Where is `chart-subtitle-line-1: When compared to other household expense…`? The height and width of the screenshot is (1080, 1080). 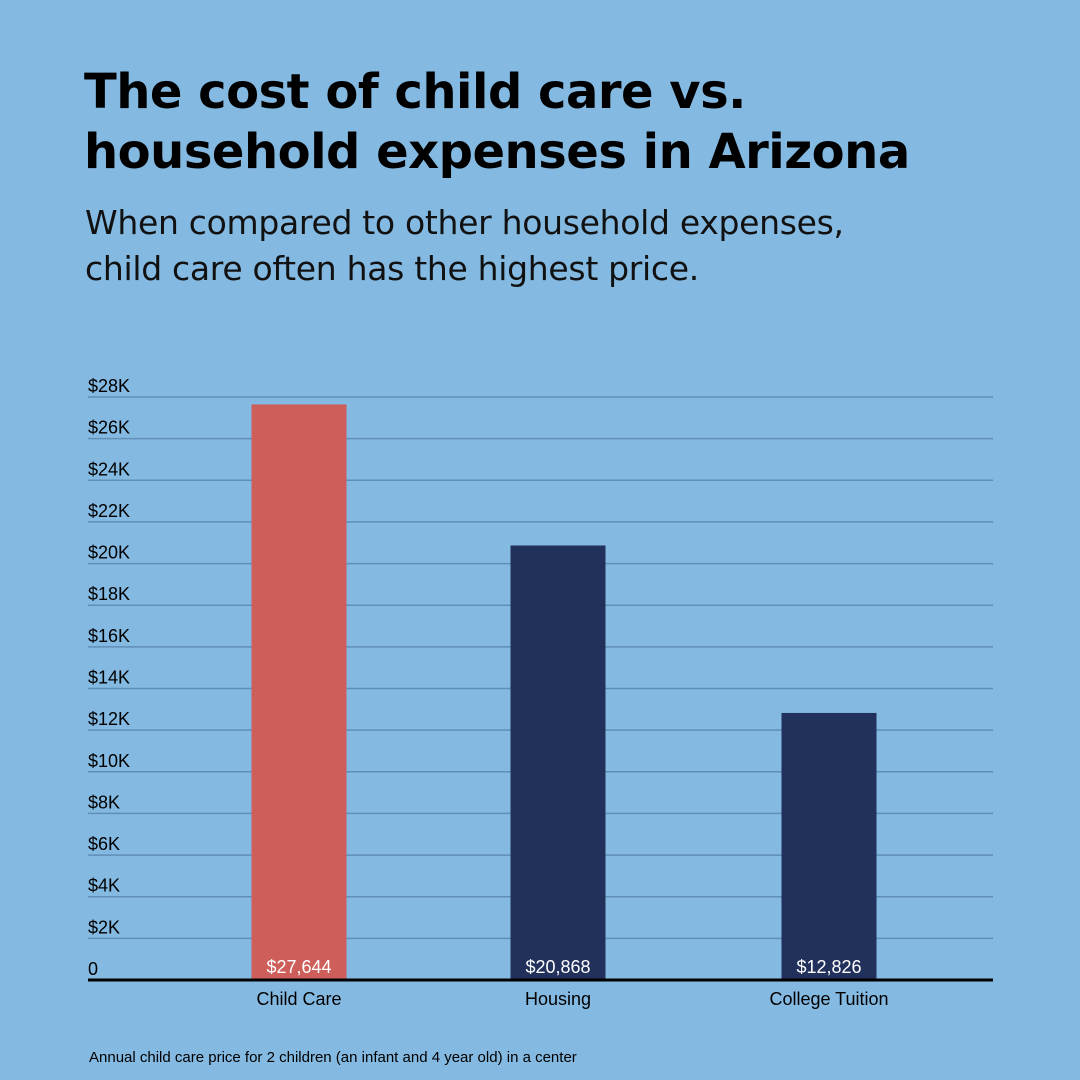
chart-subtitle-line-1: When compared to other household expense… is located at coordinates (464, 222).